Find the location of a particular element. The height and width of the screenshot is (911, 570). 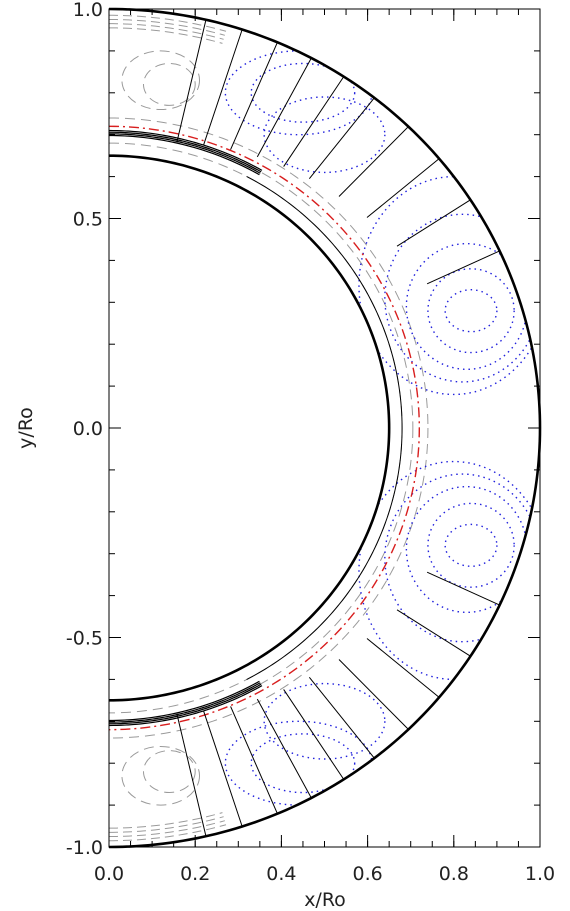

x-tick-labels: 0.0 0.2 0.4 0.6 0.8 1.0 is located at coordinates (324, 874).